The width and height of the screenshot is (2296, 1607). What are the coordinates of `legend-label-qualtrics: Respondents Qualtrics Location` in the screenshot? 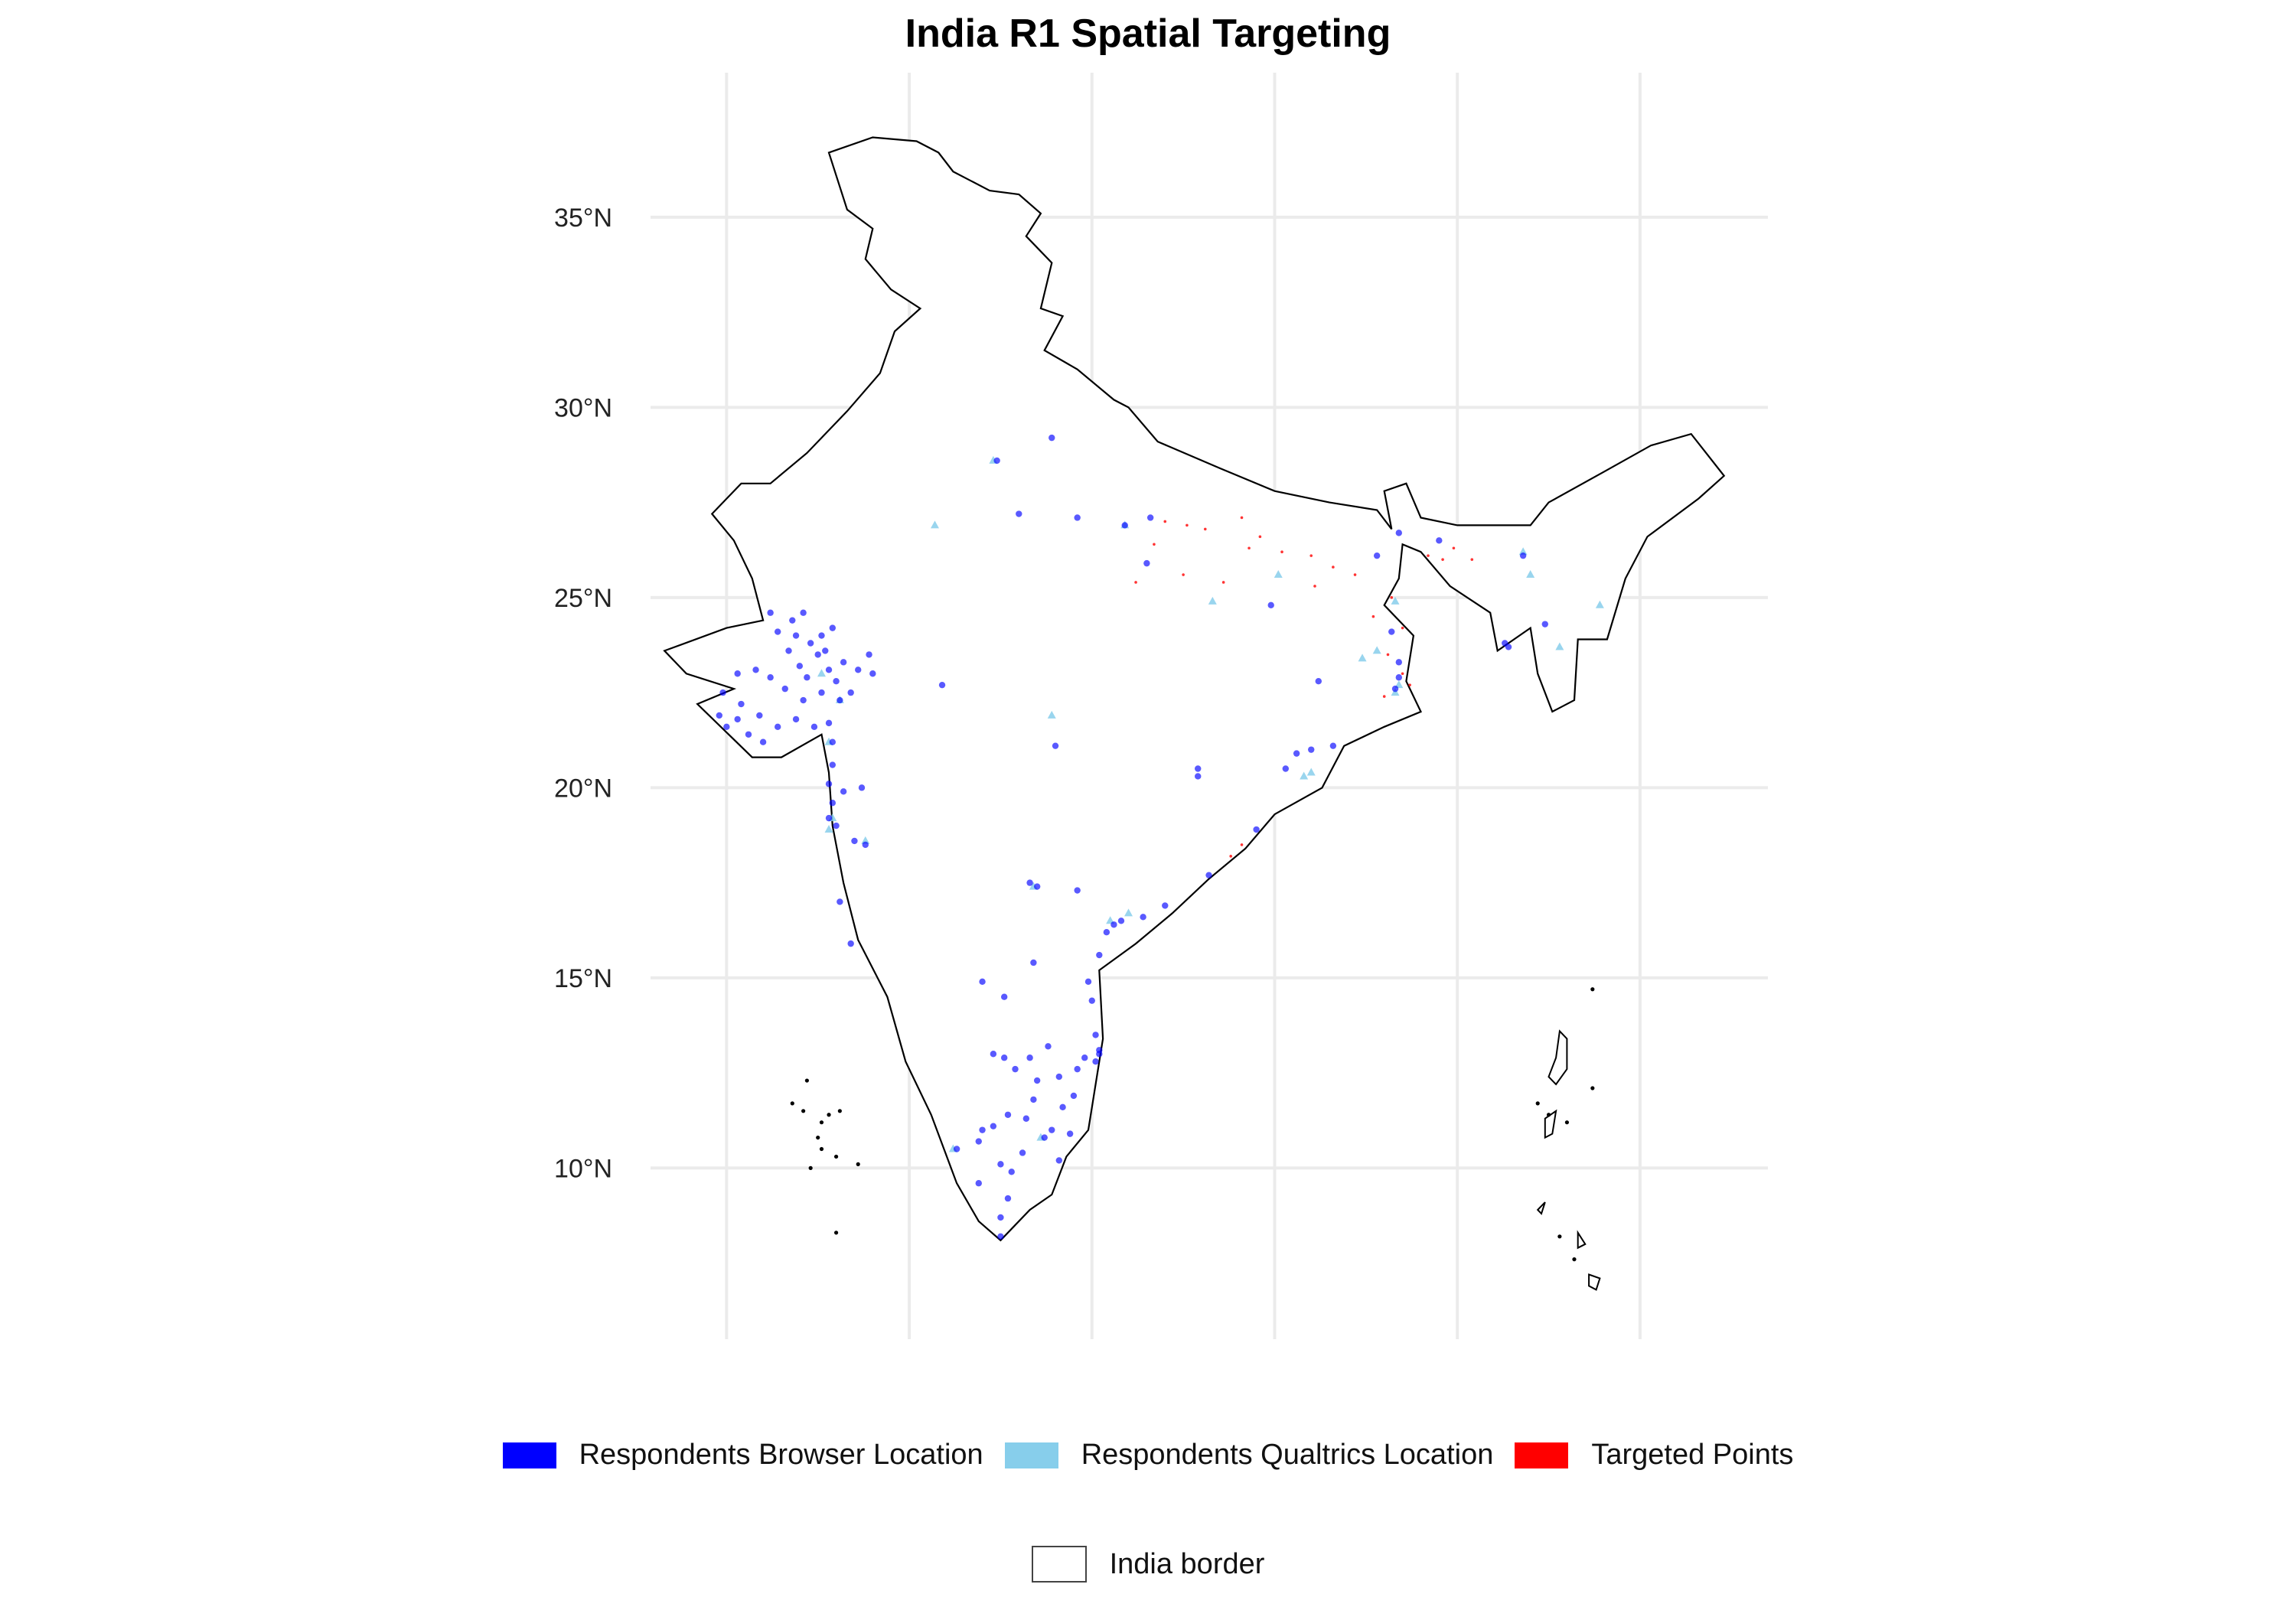 It's located at (1287, 1455).